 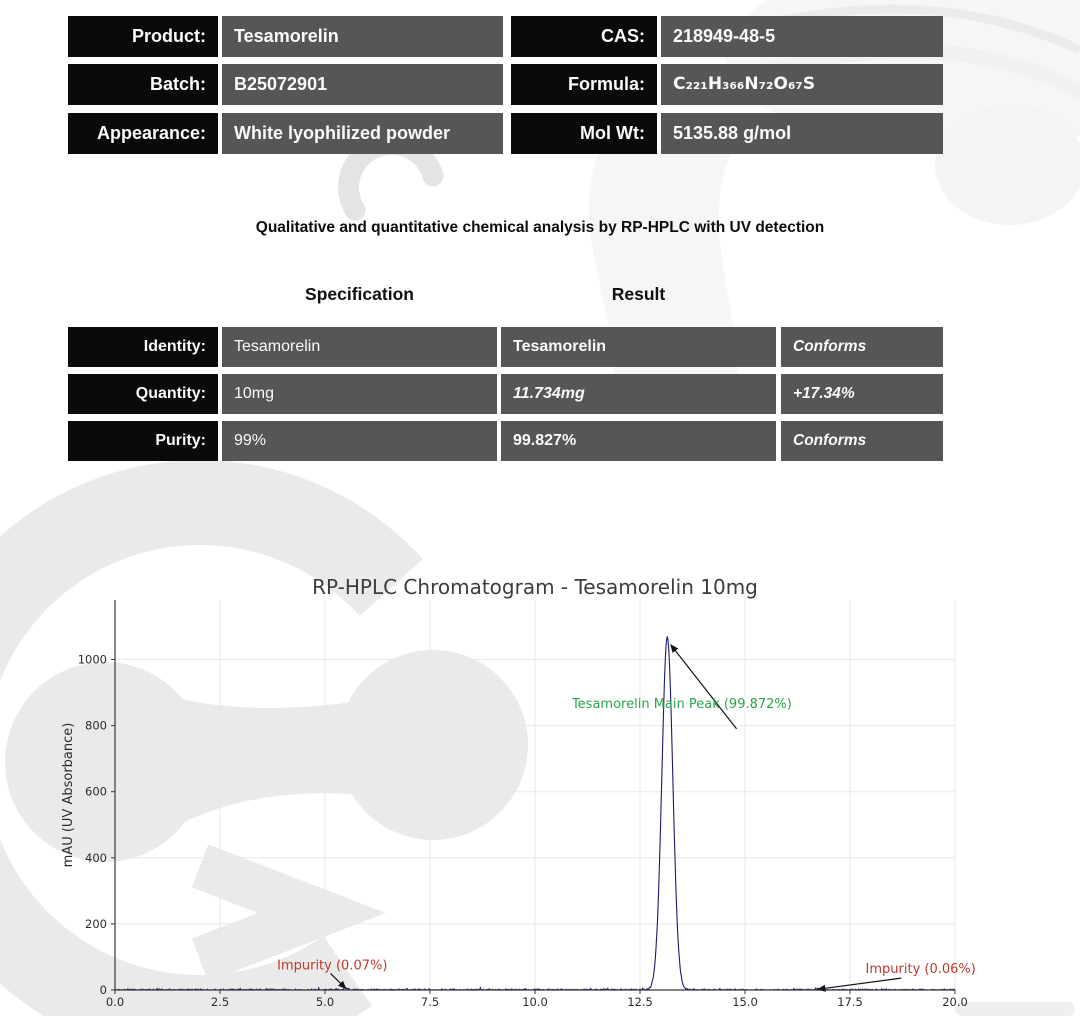 I want to click on x-tick-label: 5.0, so click(x=325, y=1002).